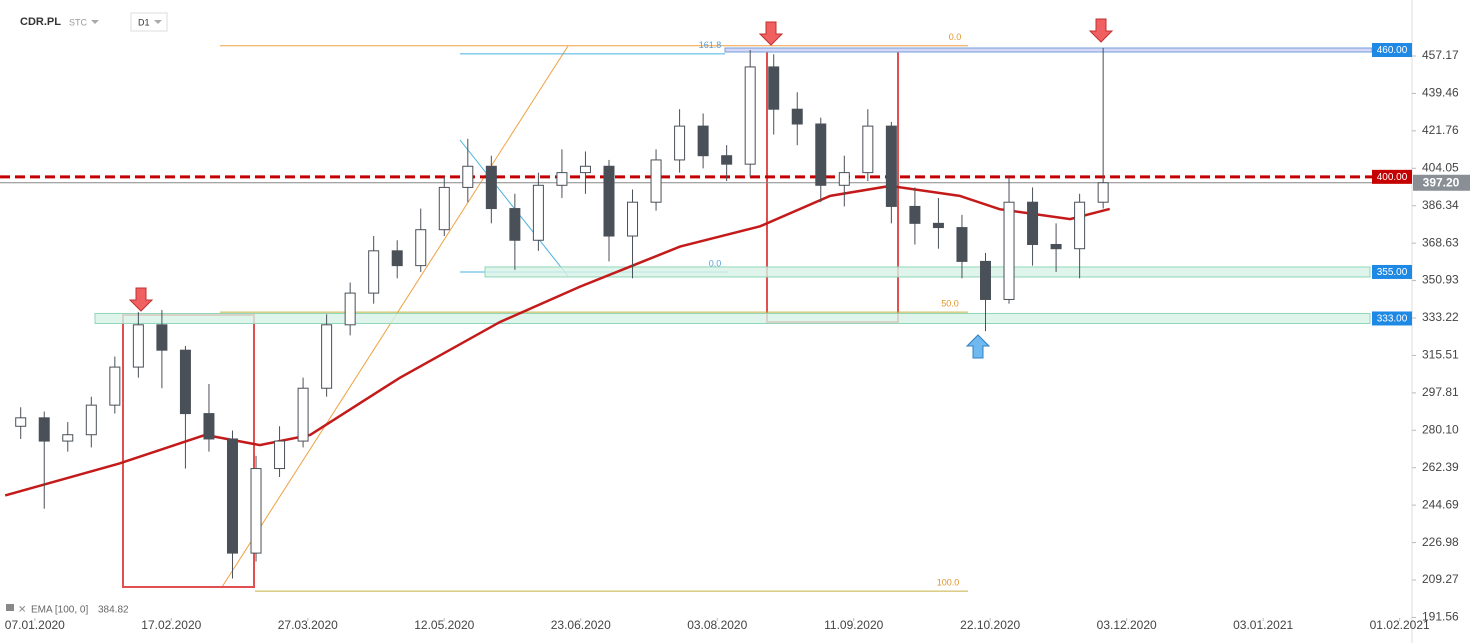 The image size is (1482, 643). I want to click on x-tick-label: 17.02.2020, so click(171, 625).